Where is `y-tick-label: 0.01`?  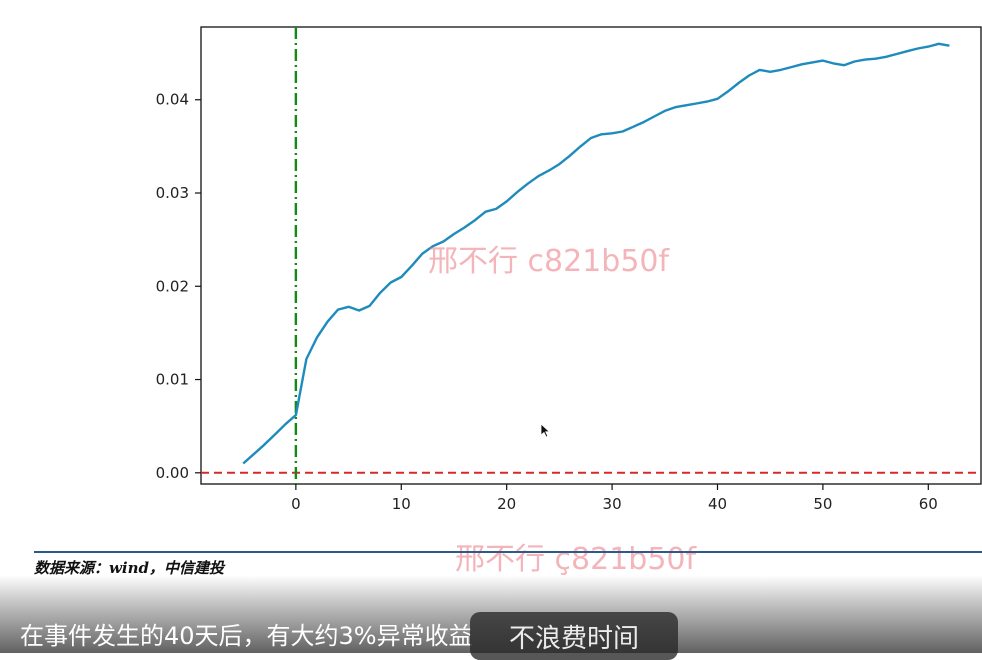 y-tick-label: 0.01 is located at coordinates (172, 380).